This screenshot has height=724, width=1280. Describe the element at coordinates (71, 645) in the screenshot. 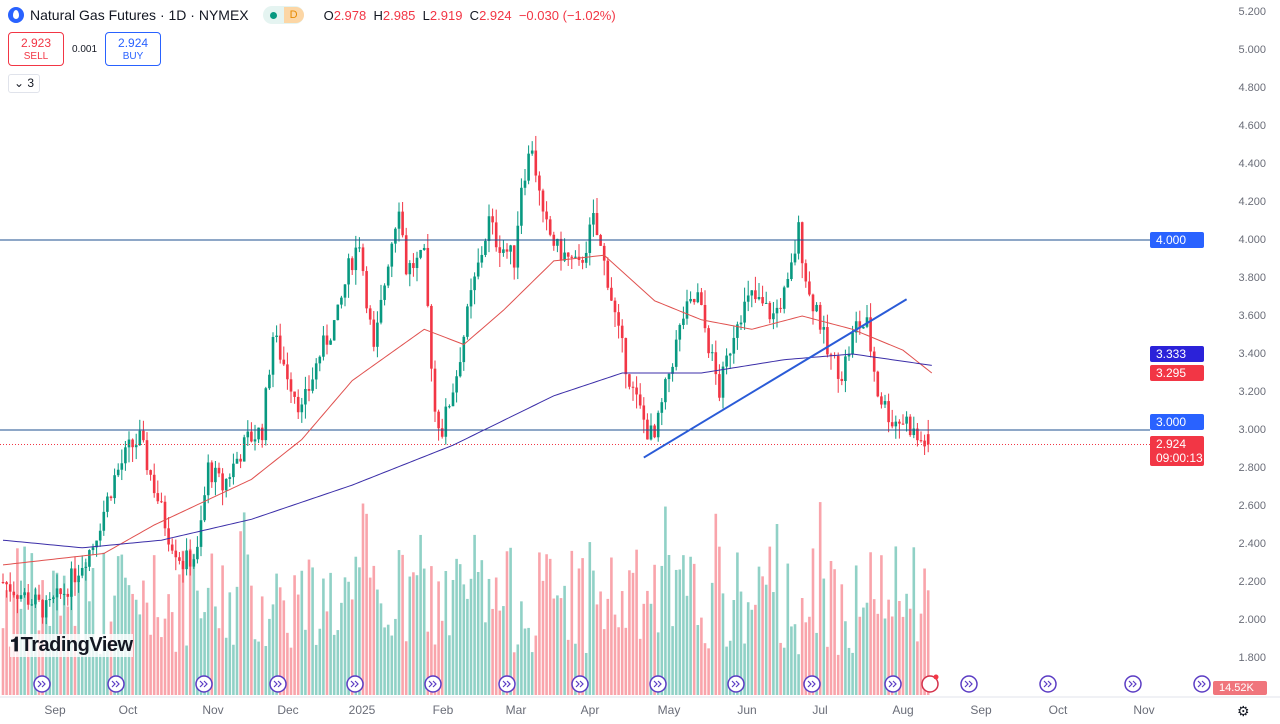

I see `tradingview-logo: 𝟏TradingView` at that location.